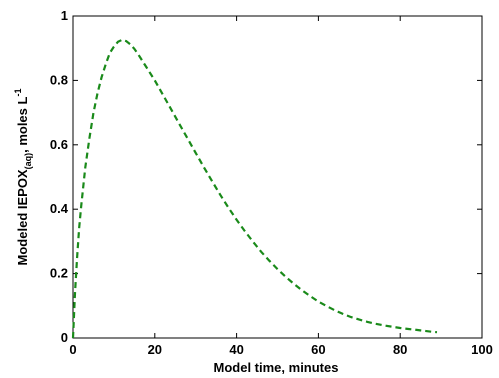 Image resolution: width=499 pixels, height=378 pixels. What do you see at coordinates (59, 208) in the screenshot?
I see `y-tick-label: 0.4` at bounding box center [59, 208].